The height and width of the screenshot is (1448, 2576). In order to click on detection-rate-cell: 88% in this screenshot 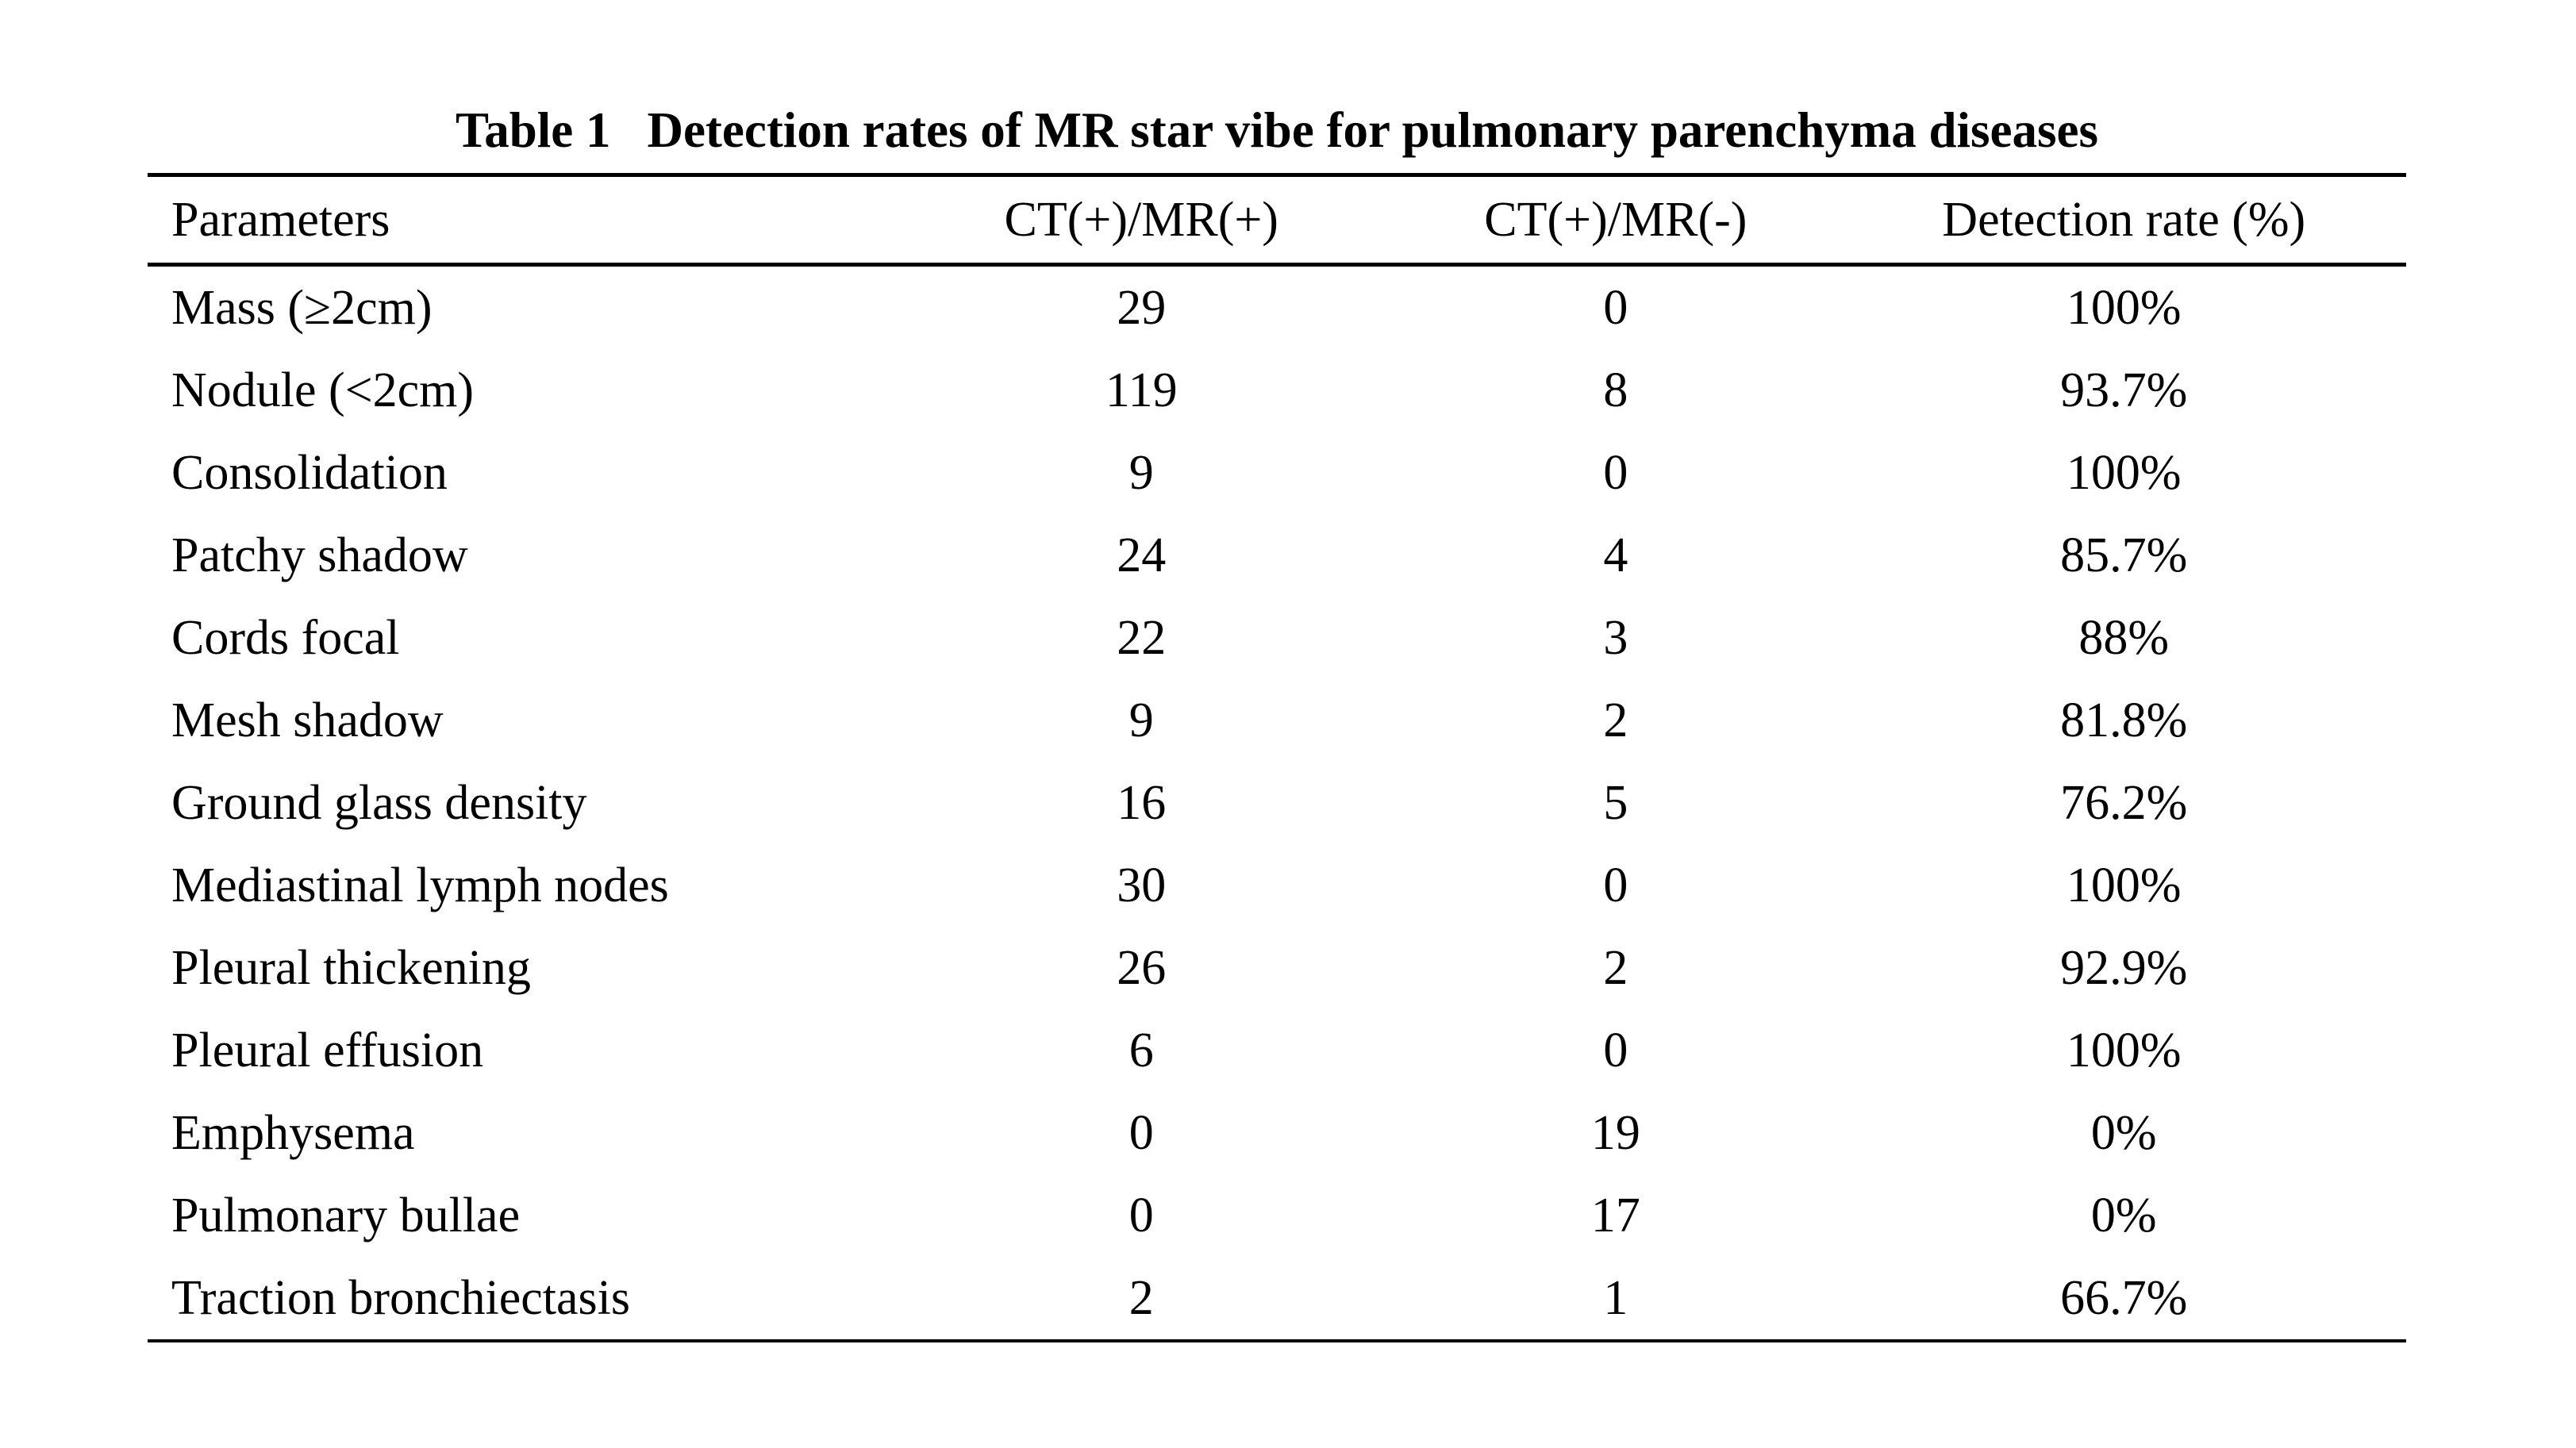, I will do `click(2124, 637)`.